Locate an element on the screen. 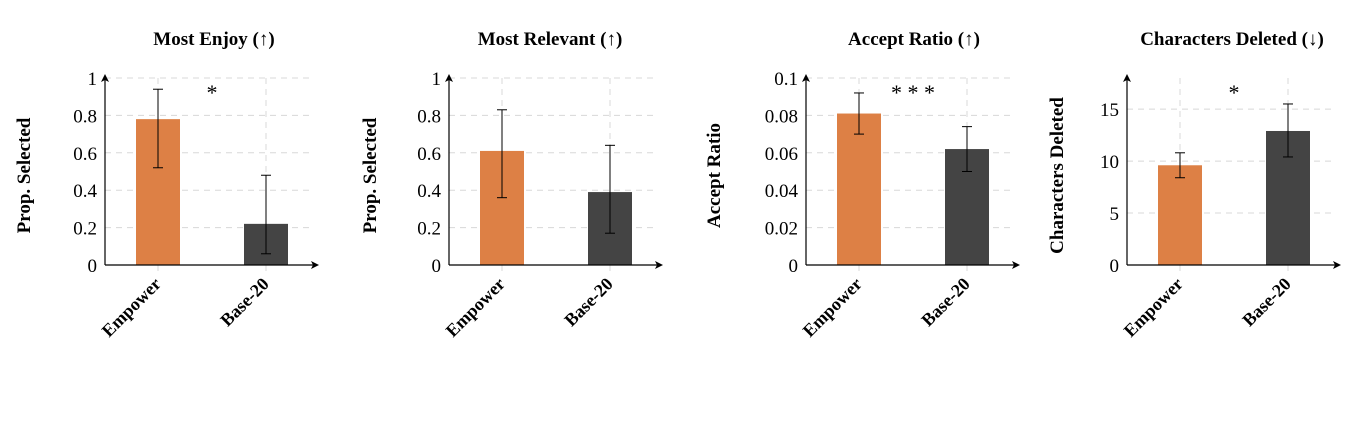  ytick-label: 10 is located at coordinates (1109, 162).